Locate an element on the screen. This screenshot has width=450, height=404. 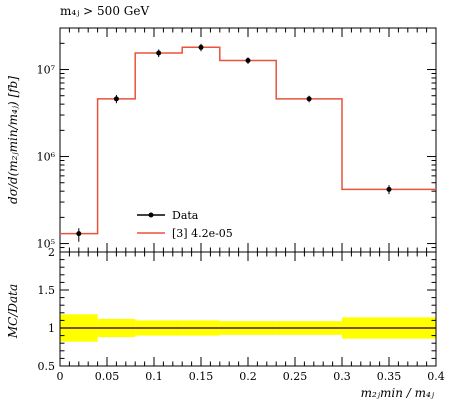
x-tick-label: 0.2 is located at coordinates (248, 376).